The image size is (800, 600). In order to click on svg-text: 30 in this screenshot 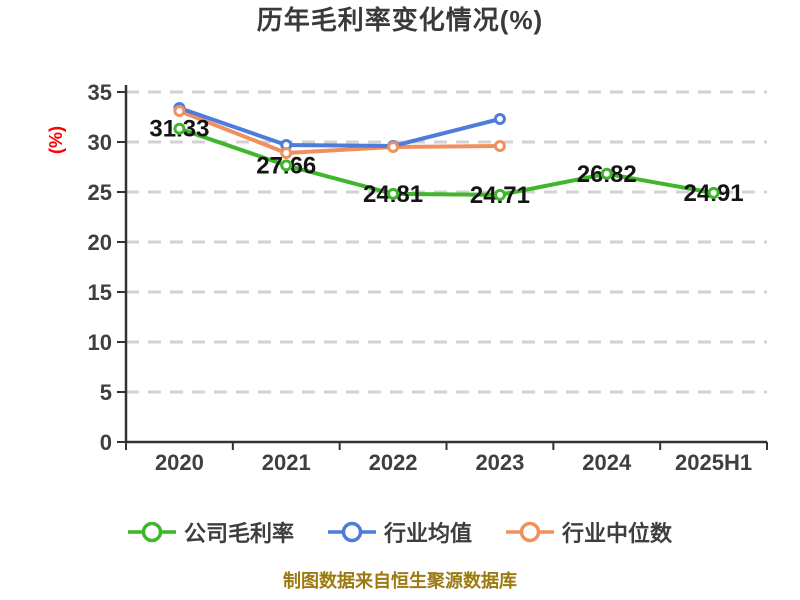, I will do `click(100, 142)`.